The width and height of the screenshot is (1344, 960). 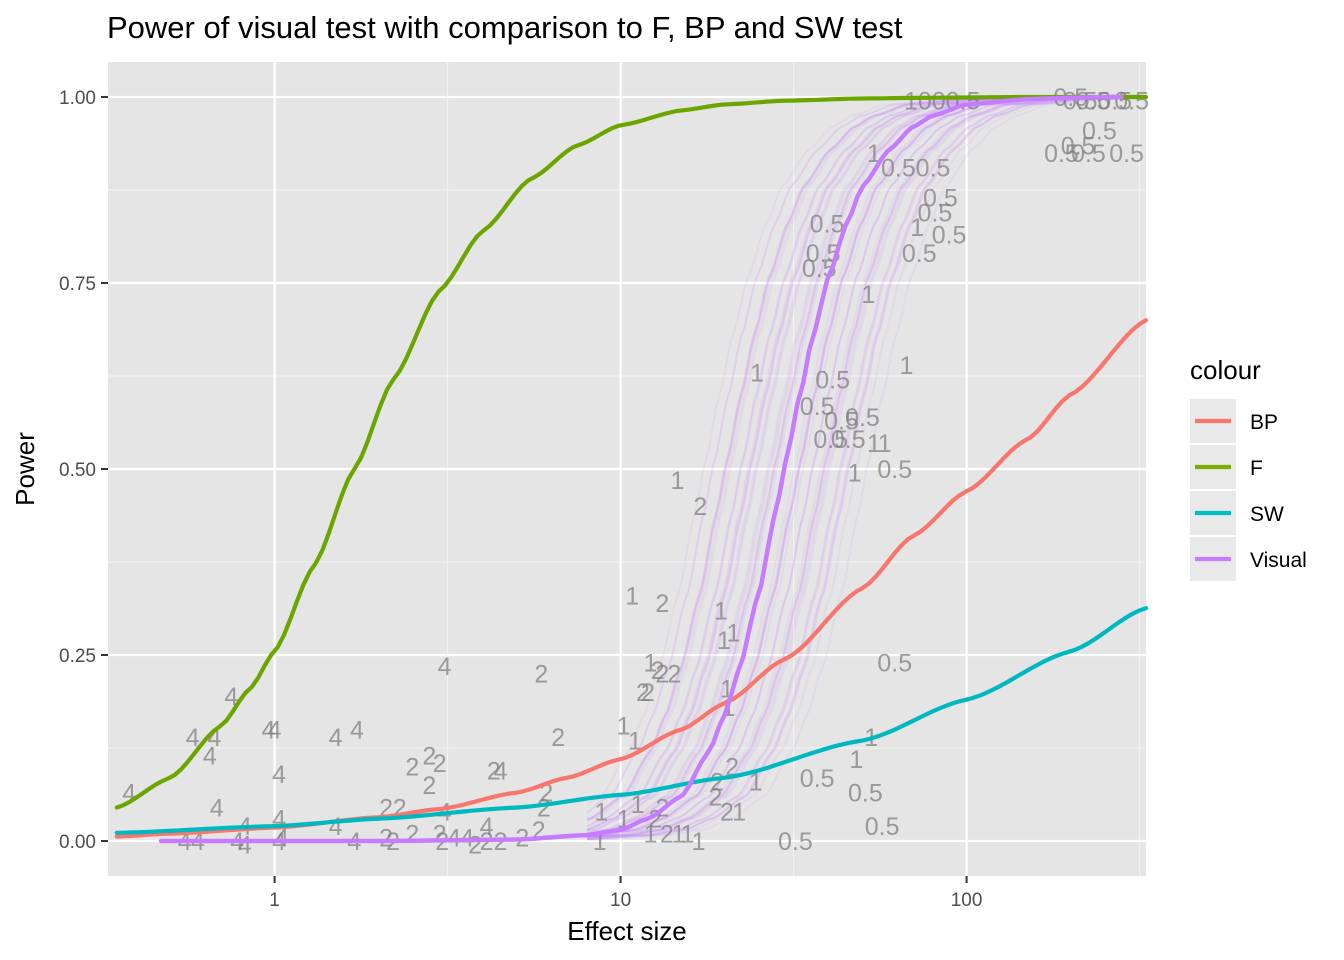 I want to click on y-tick-label: 1.00, so click(x=77, y=98).